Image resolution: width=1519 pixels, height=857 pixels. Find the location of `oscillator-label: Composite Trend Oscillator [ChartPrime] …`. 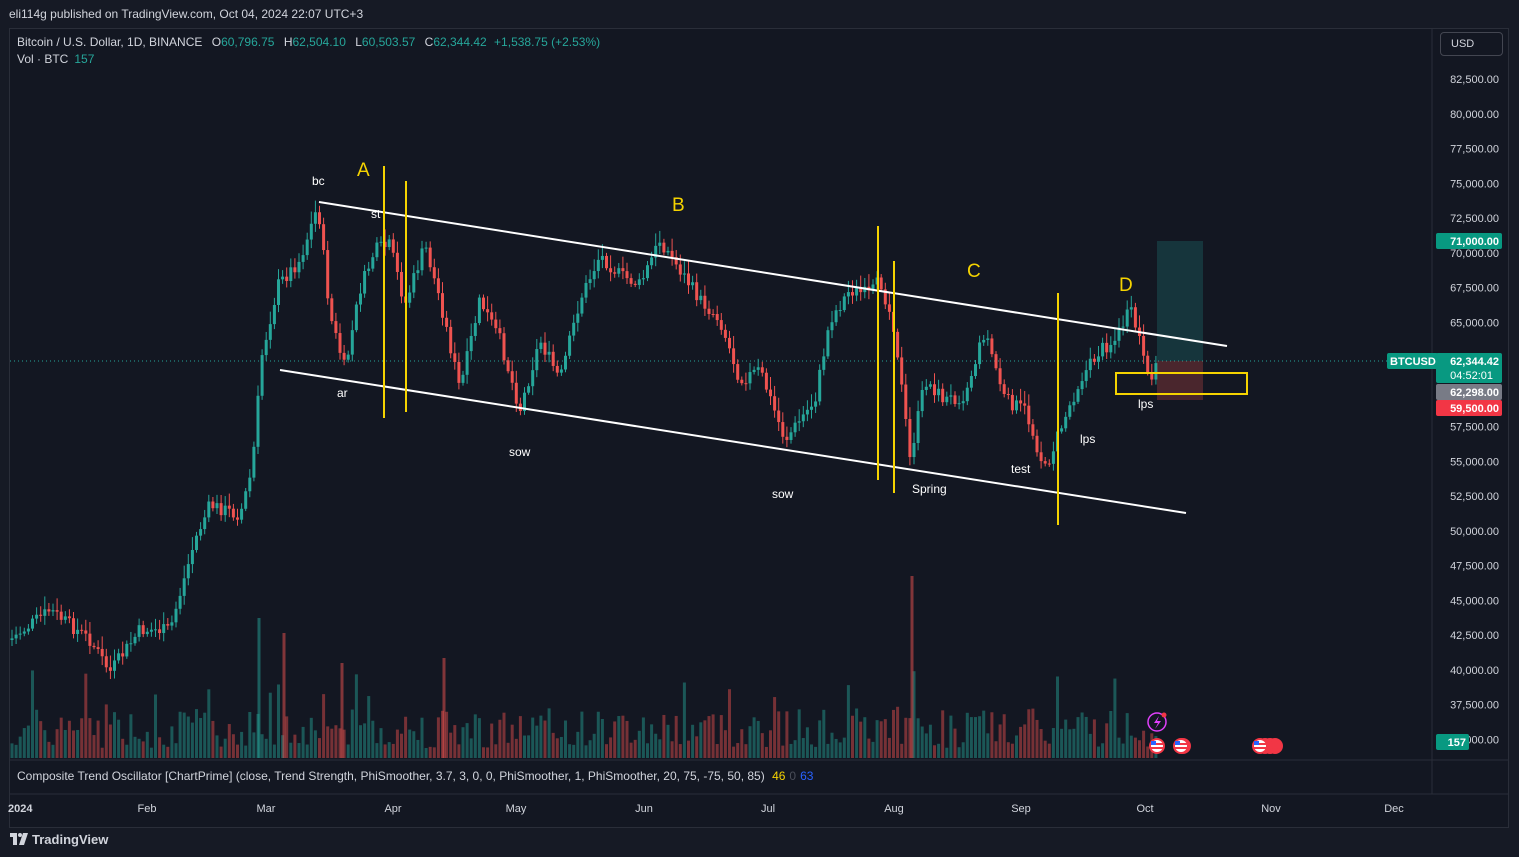

oscillator-label: Composite Trend Oscillator [ChartPrime] … is located at coordinates (391, 776).